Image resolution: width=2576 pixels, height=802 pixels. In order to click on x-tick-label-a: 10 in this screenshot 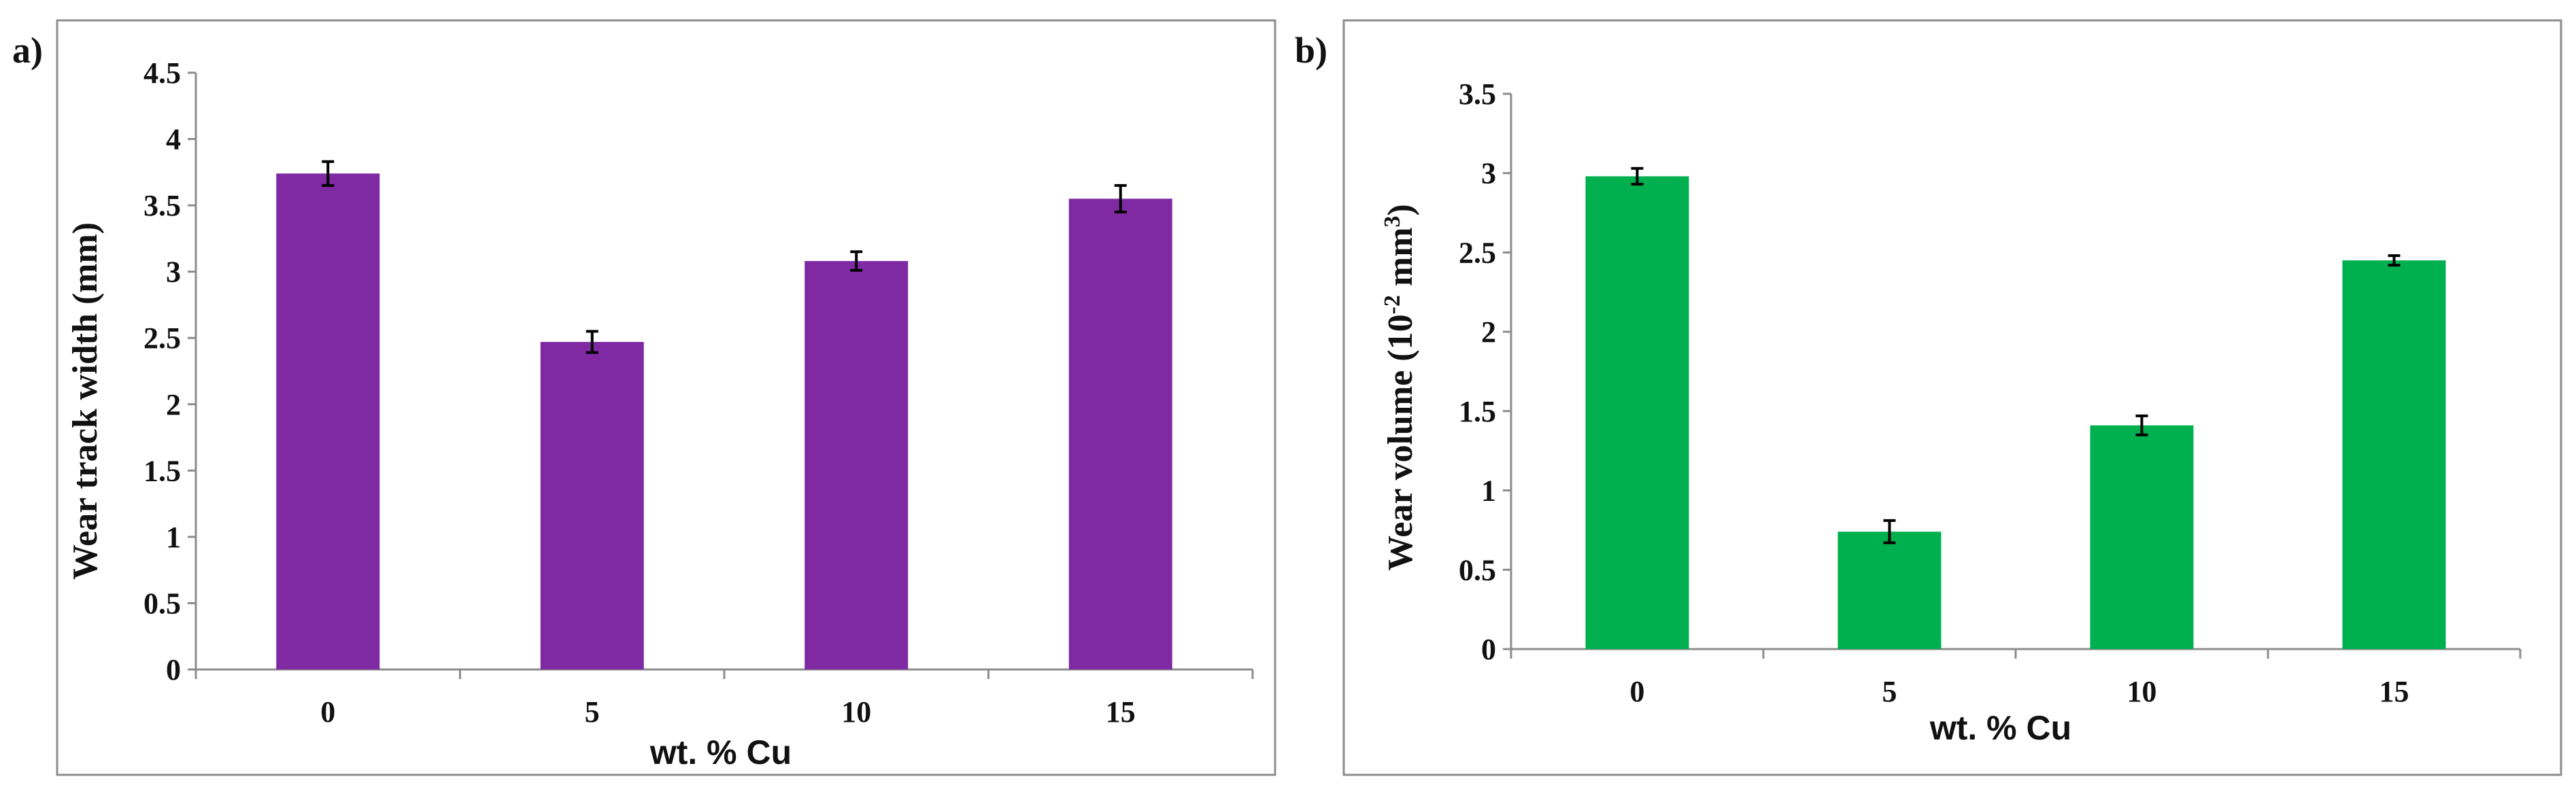, I will do `click(856, 712)`.